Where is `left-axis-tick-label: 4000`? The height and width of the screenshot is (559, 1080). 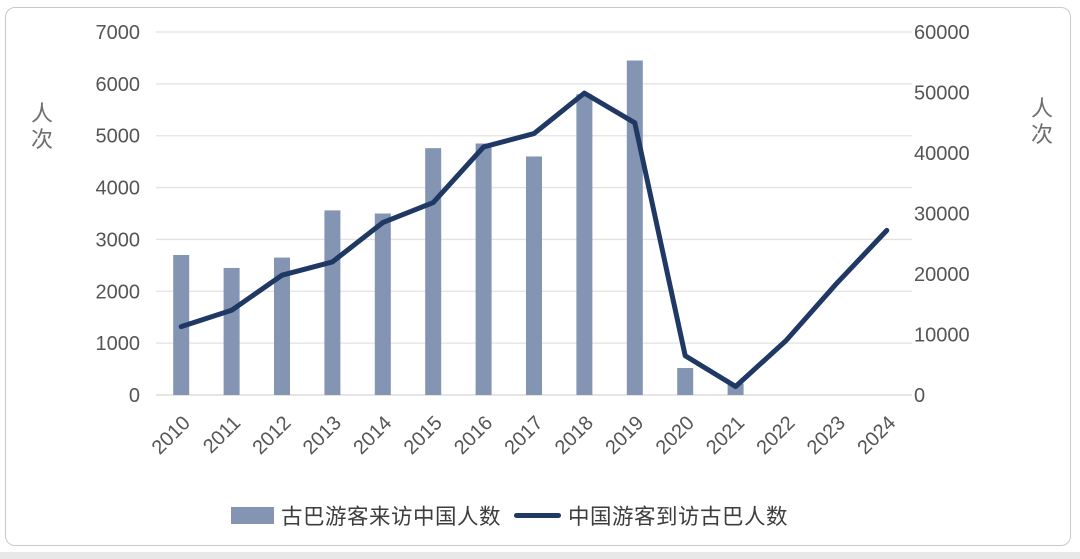 left-axis-tick-label: 4000 is located at coordinates (118, 189).